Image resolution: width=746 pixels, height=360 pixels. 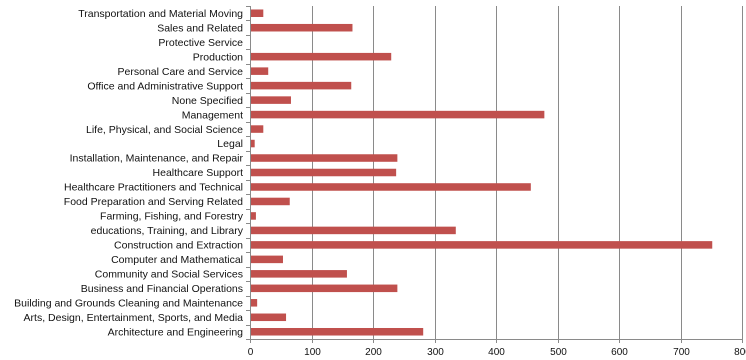 What do you see at coordinates (167, 231) in the screenshot?
I see `category-label: educations, Training, and Library` at bounding box center [167, 231].